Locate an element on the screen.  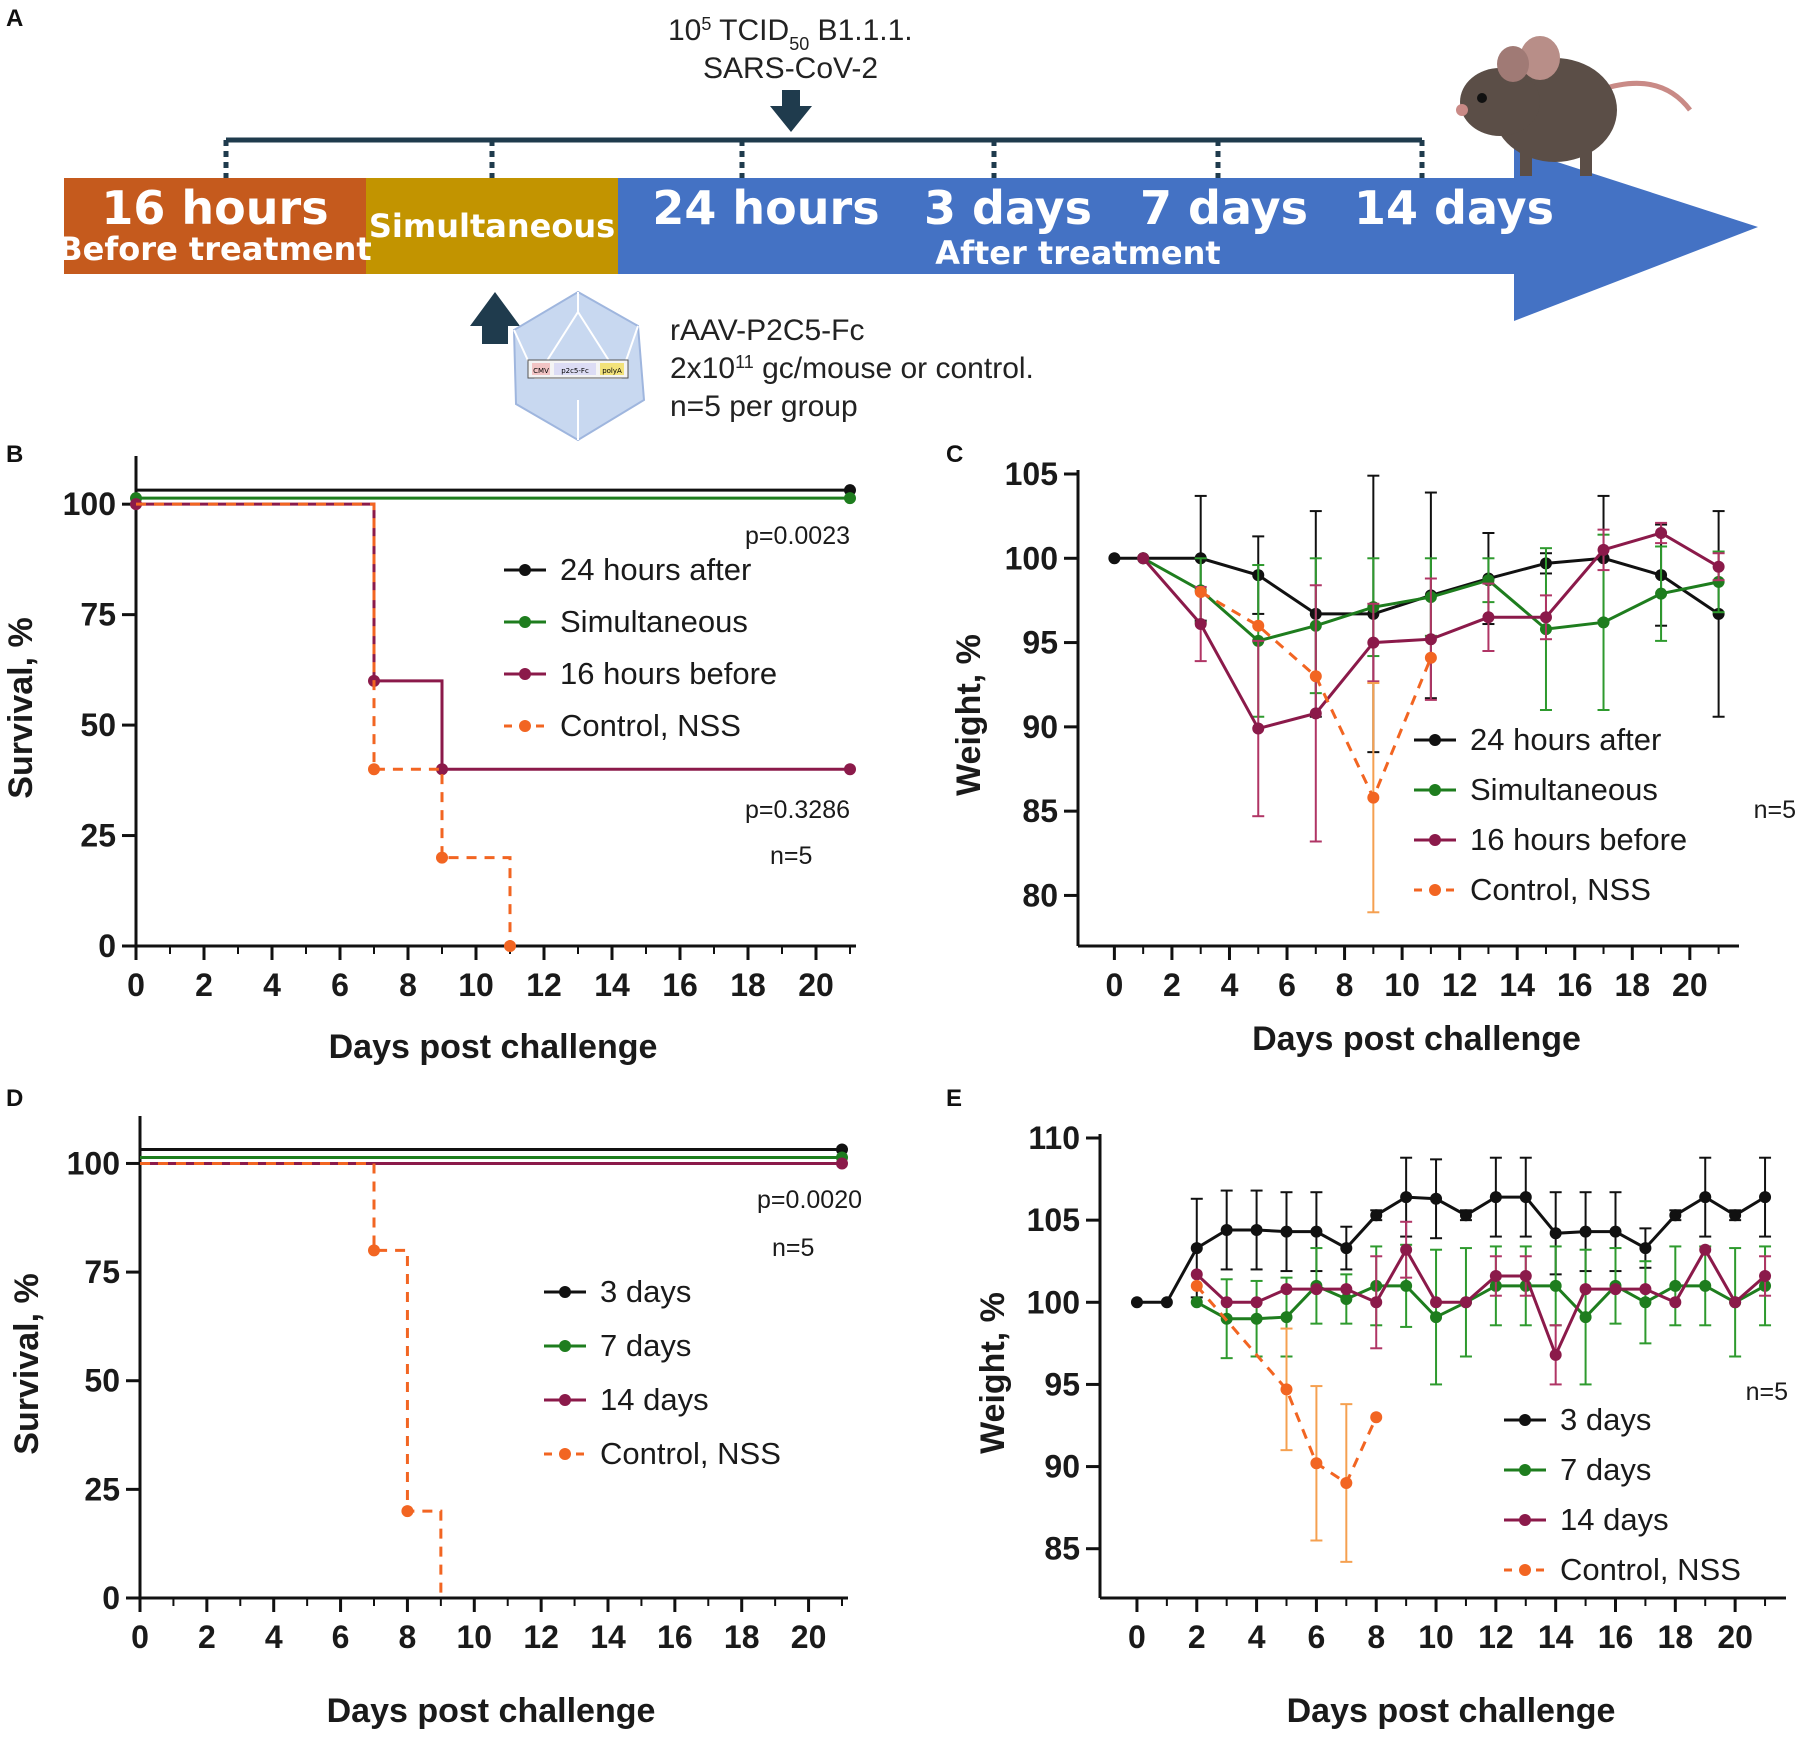
legend-label: 16 hours before is located at coordinates (668, 673).